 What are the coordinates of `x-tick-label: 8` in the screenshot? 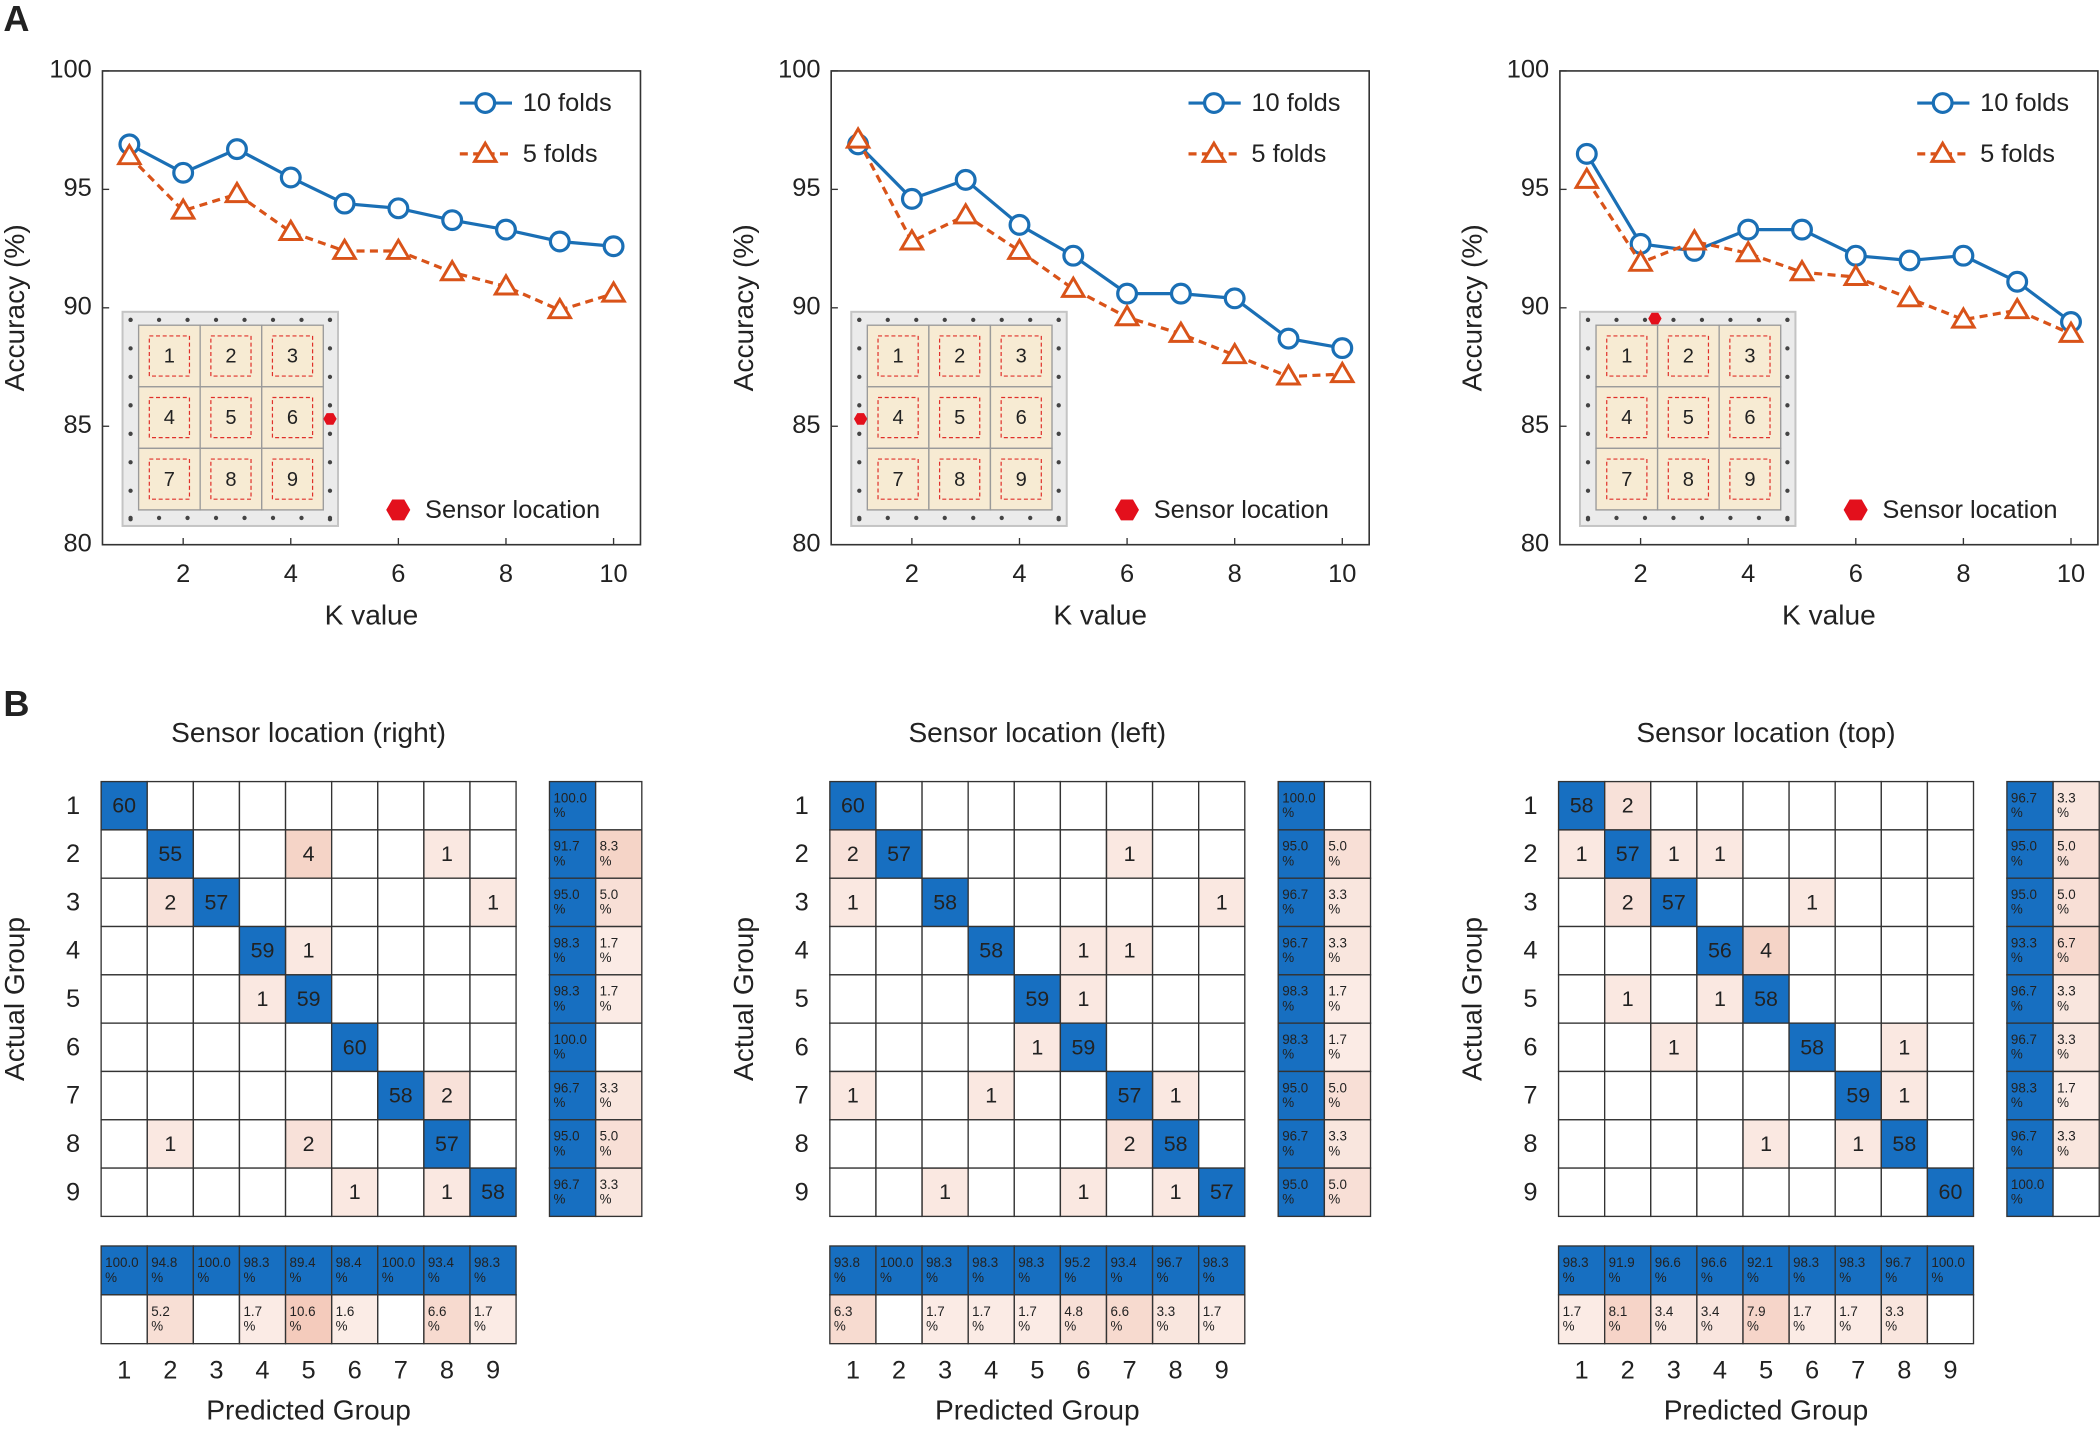 It's located at (506, 574).